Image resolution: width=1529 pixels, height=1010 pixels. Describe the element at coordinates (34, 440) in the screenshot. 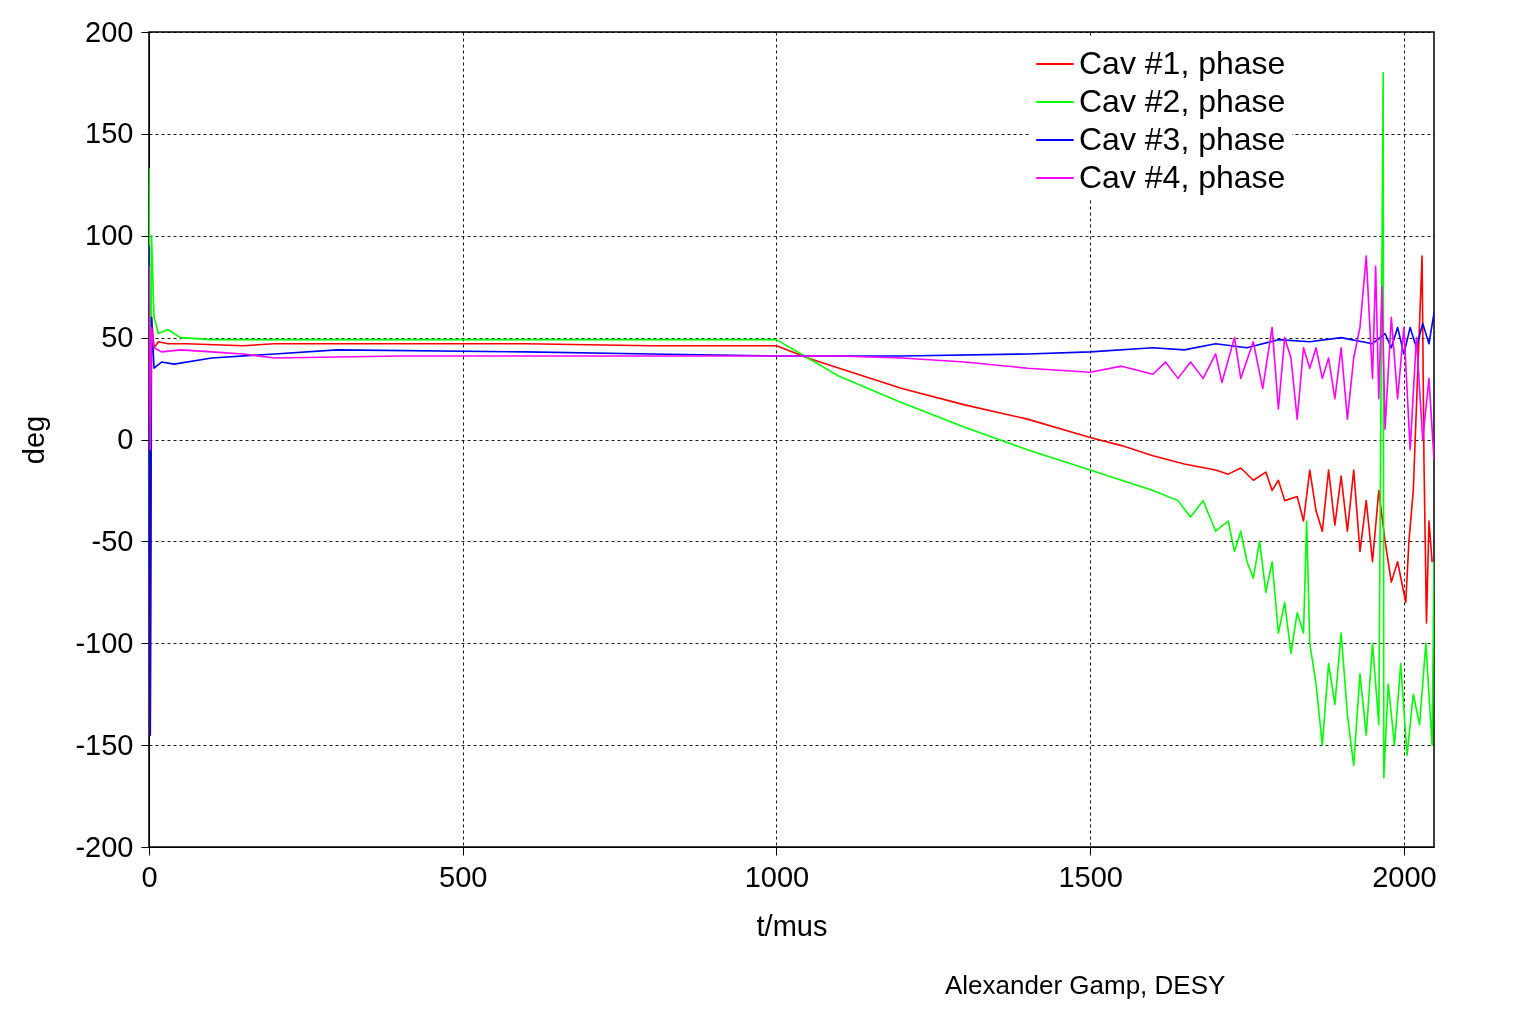

I see `y-axis-title: deg` at that location.